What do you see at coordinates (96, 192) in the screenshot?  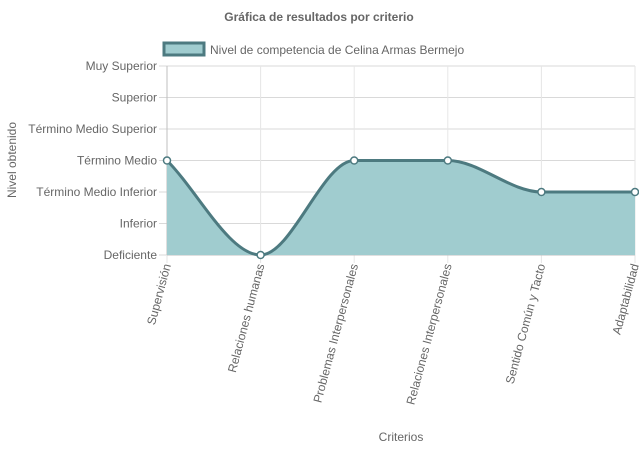 I see `y-tick-label: Término Medio Inferior` at bounding box center [96, 192].